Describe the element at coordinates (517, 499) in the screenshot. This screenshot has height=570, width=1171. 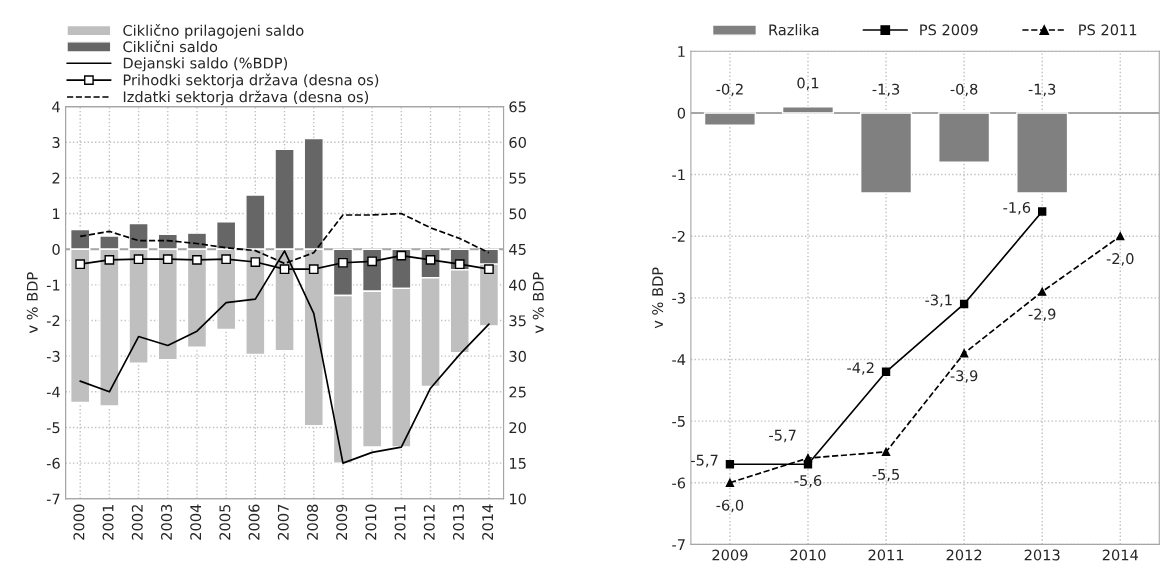
I see `y2-tick-label: 10` at that location.